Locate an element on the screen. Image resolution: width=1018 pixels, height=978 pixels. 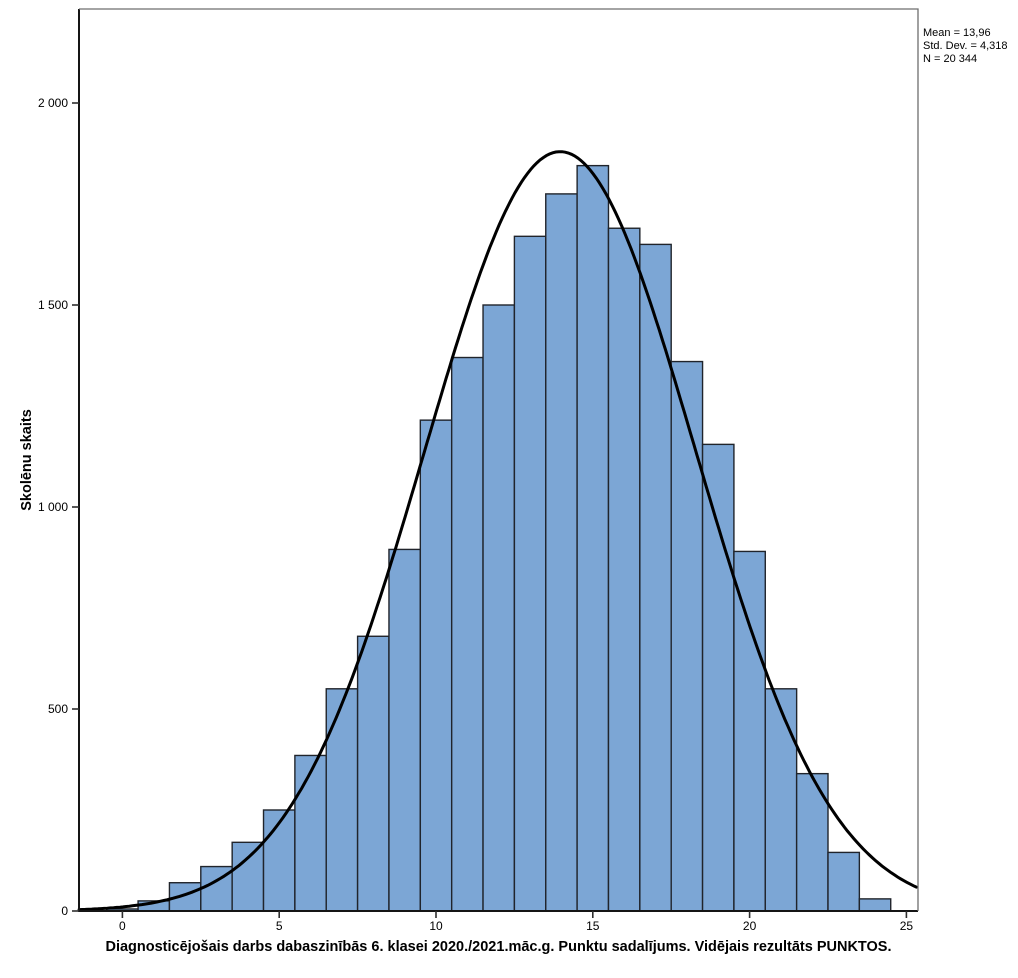
y-tick-label: 1 500 is located at coordinates (53, 305).